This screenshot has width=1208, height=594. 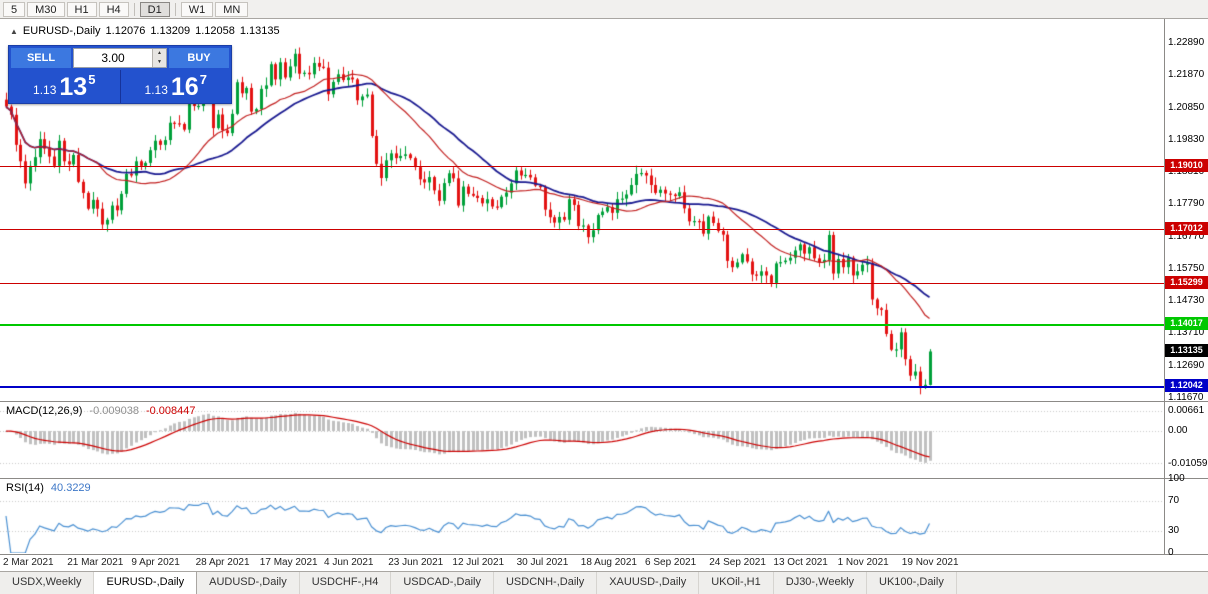 I want to click on chart-tab-eurusd: EURUSD-,Daily, so click(x=146, y=583).